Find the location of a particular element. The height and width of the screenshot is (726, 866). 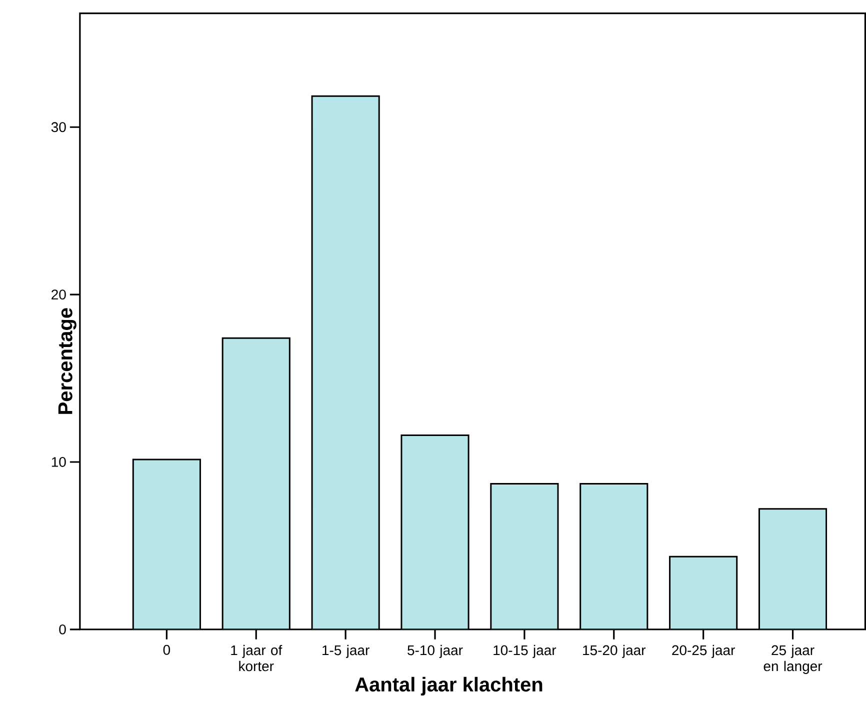

y-tick-label: 0 is located at coordinates (62, 629).